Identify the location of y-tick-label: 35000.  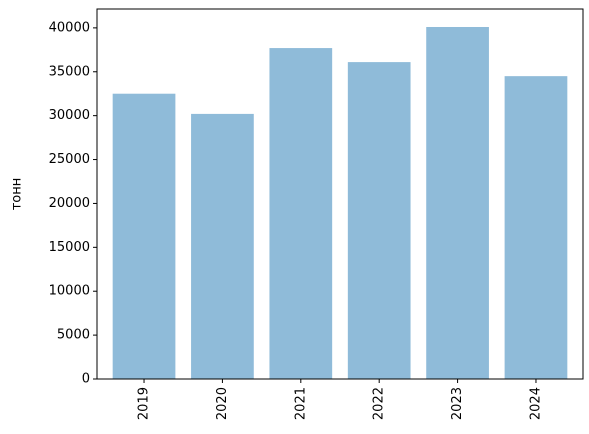
(69, 71).